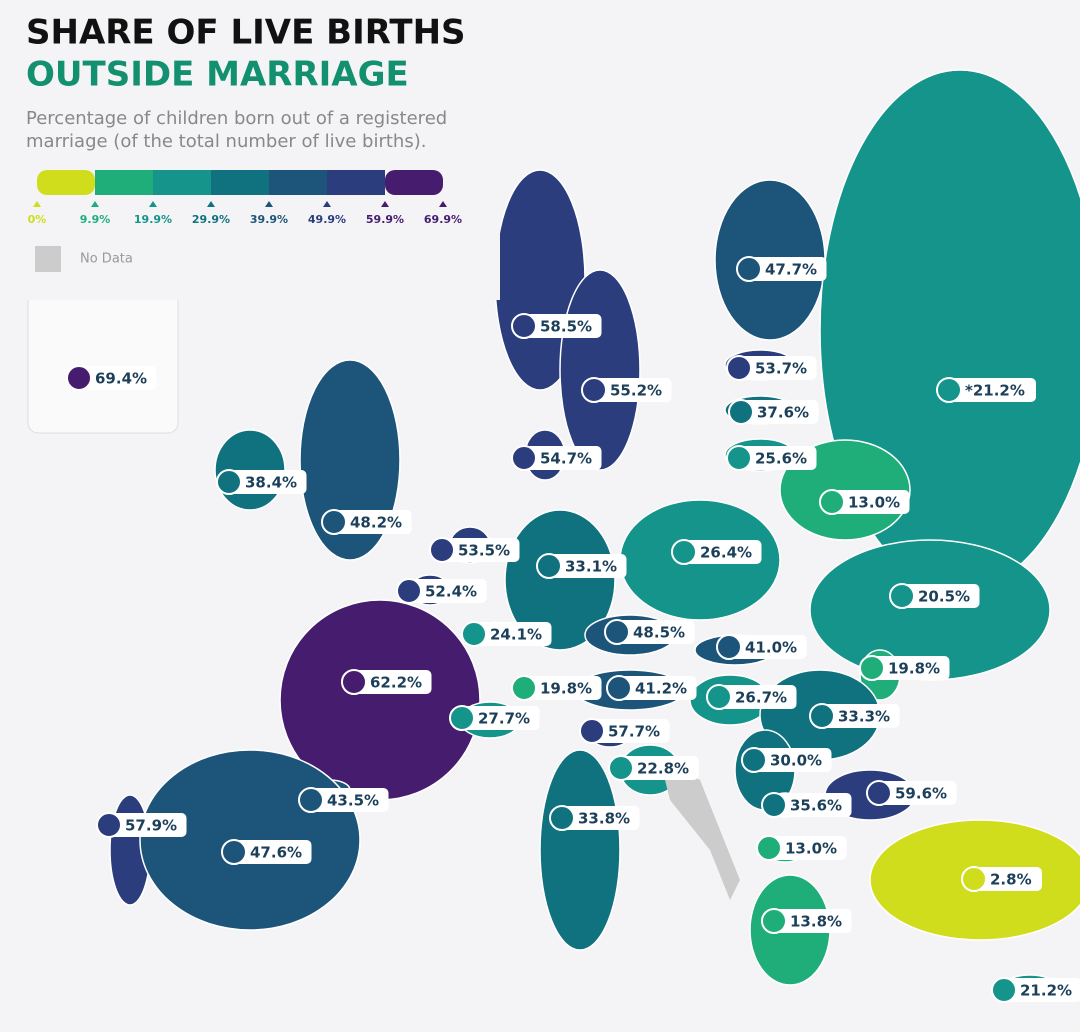 This screenshot has height=1032, width=1080. What do you see at coordinates (661, 689) in the screenshot?
I see `value-label: 41.2%` at bounding box center [661, 689].